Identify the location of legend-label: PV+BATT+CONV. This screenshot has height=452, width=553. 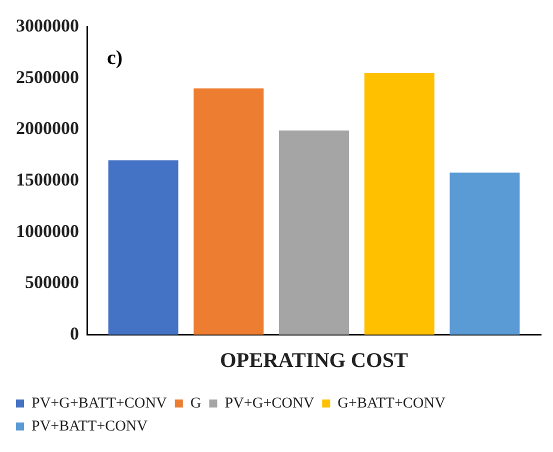
(90, 426).